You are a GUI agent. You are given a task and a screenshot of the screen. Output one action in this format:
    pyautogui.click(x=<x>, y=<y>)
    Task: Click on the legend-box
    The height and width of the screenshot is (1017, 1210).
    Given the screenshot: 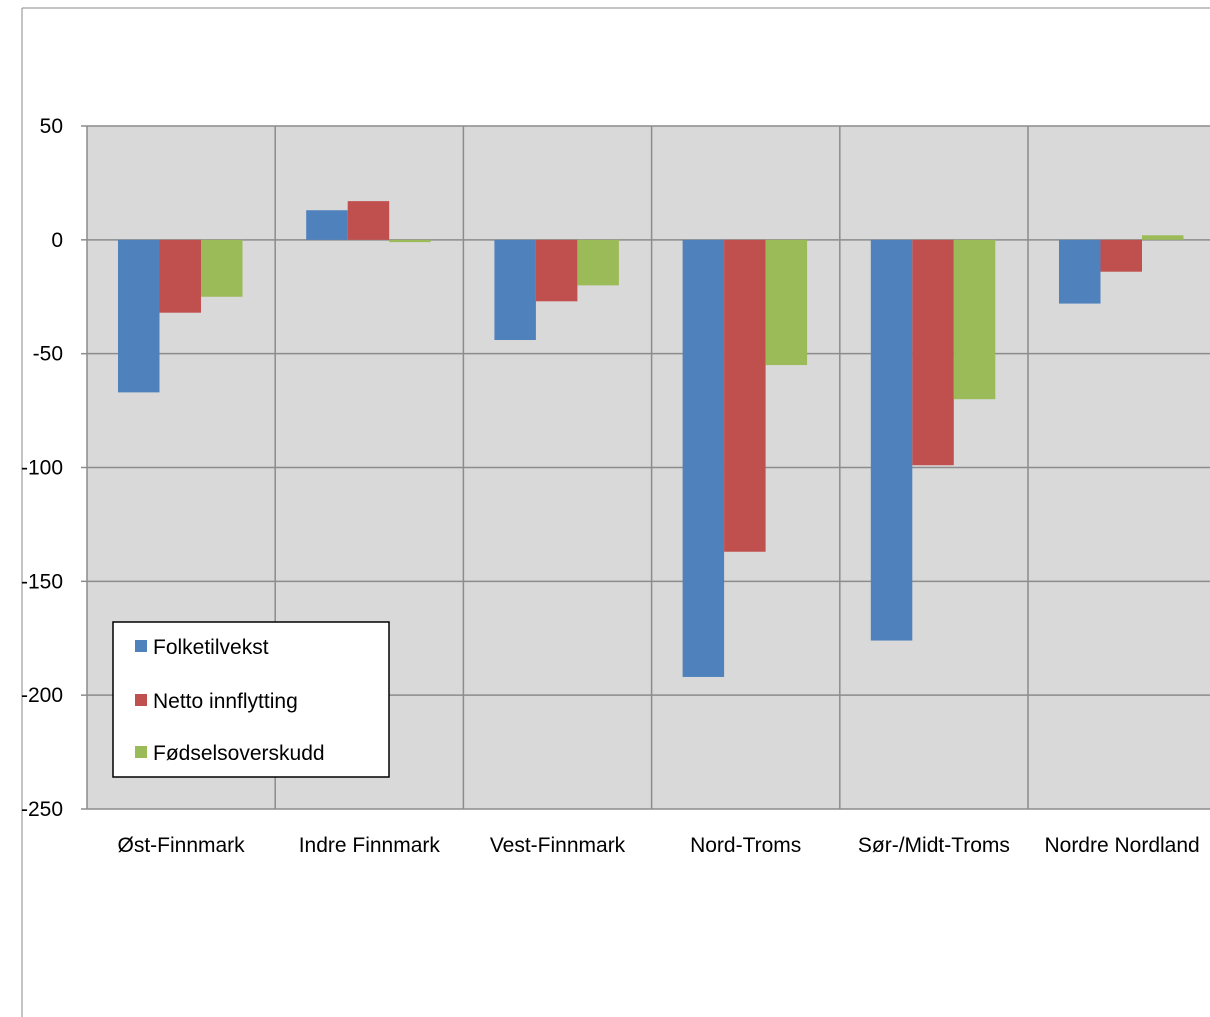 What is the action you would take?
    pyautogui.click(x=251, y=699)
    